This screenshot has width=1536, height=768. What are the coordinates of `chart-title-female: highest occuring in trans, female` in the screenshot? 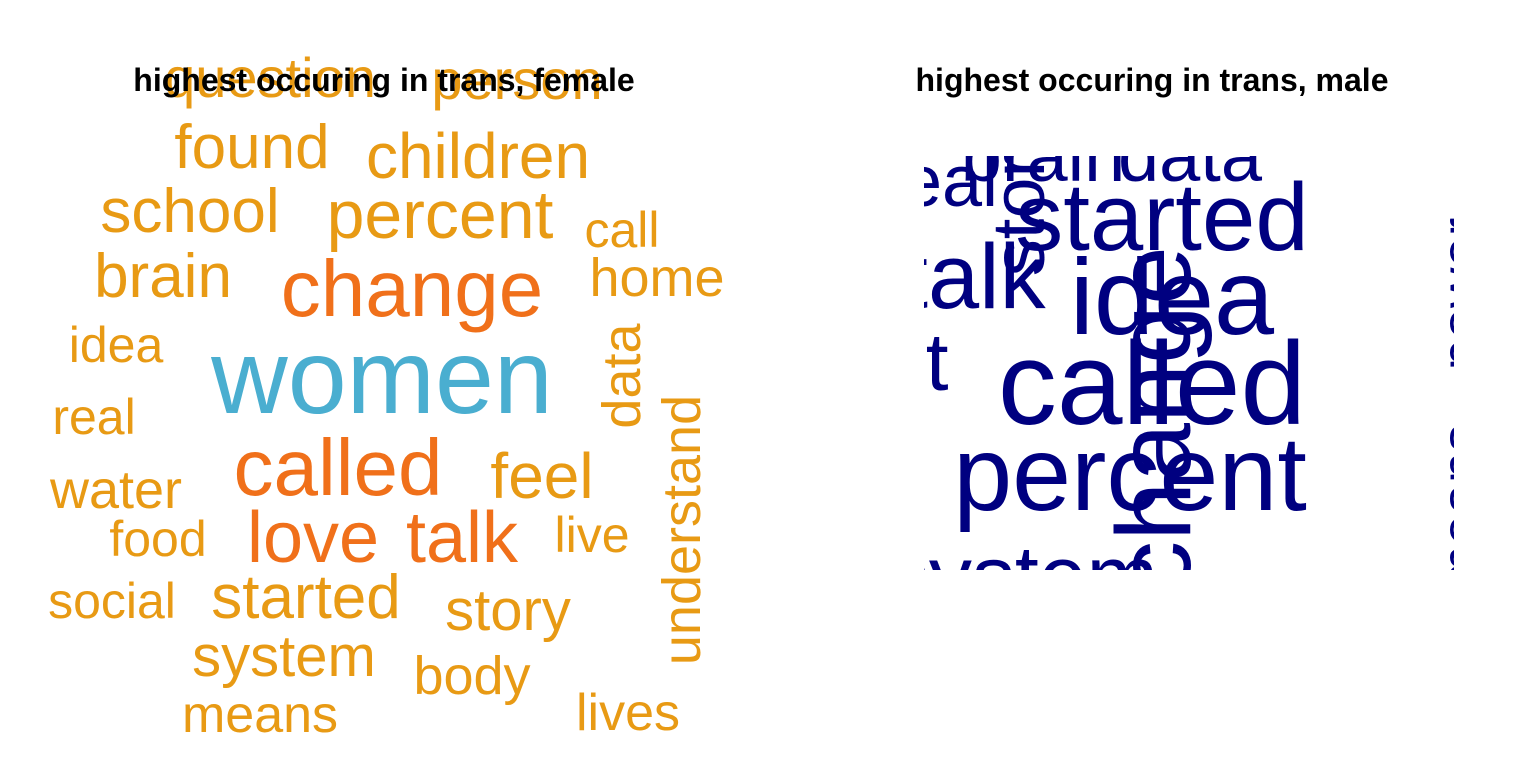 It's located at (384, 80).